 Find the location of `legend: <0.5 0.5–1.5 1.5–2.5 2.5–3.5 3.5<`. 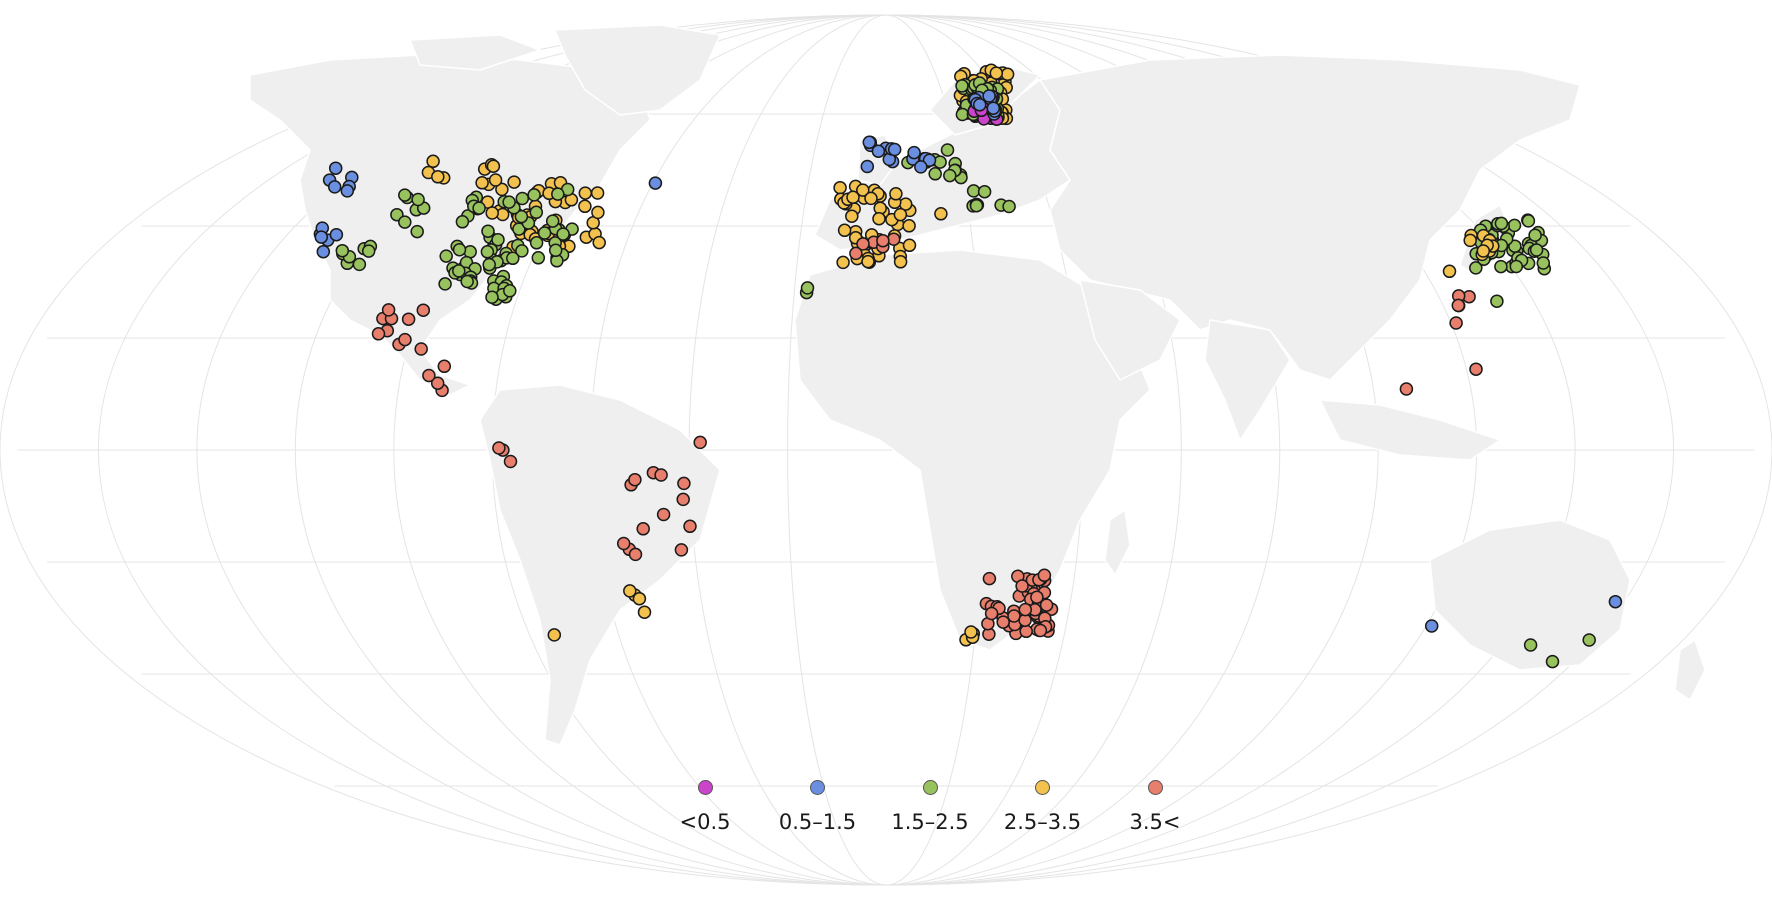

legend: <0.5 0.5–1.5 1.5–2.5 2.5–3.5 3.5< is located at coordinates (930, 820).